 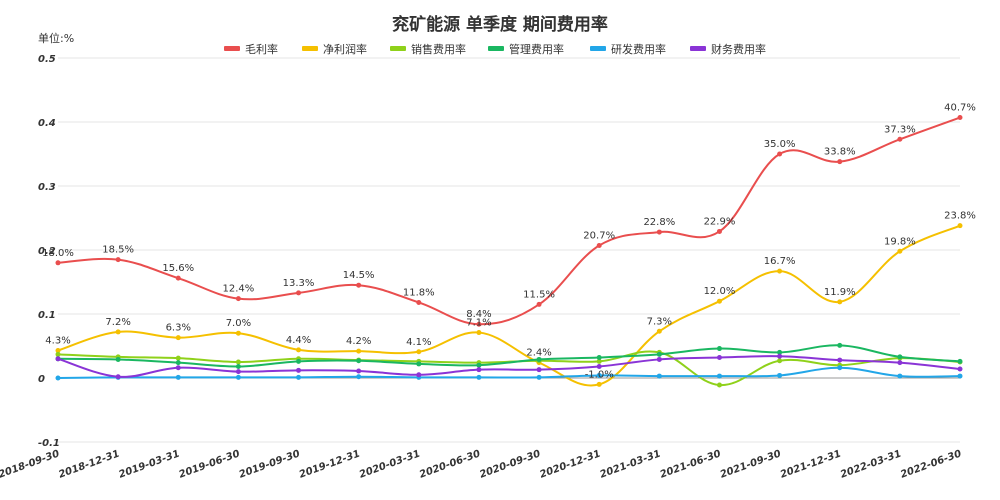 I want to click on unit-label: 单位:%, so click(x=56, y=38).